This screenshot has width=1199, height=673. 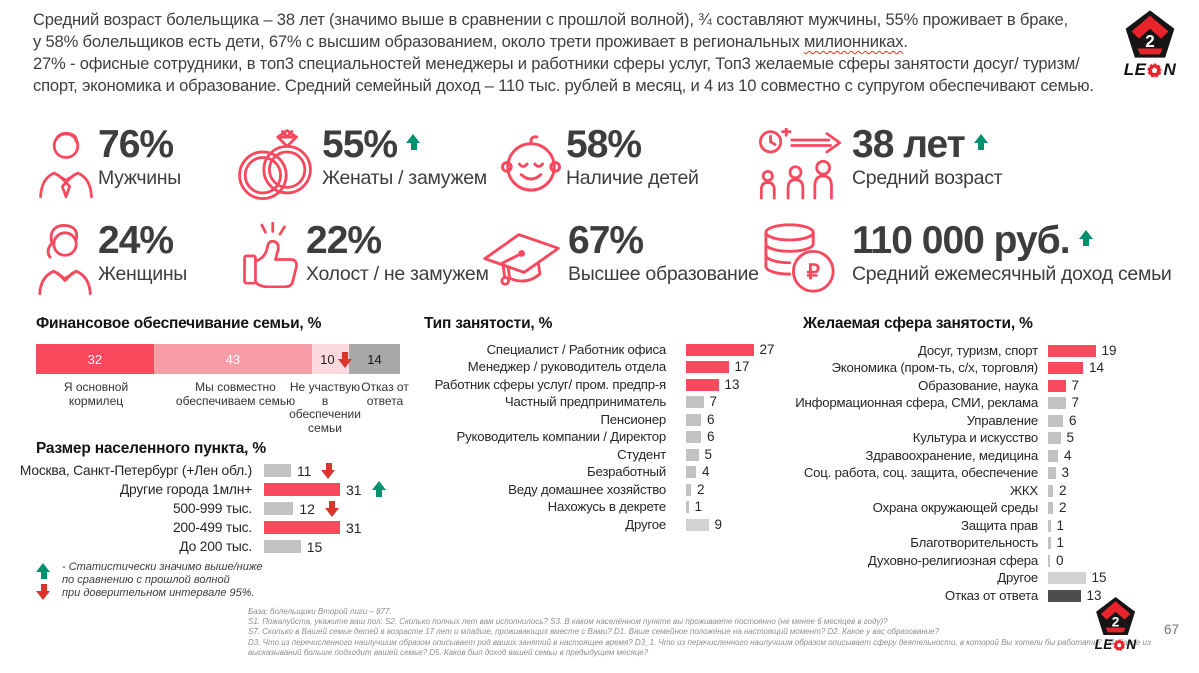 I want to click on woman-icon, so click(x=65, y=261).